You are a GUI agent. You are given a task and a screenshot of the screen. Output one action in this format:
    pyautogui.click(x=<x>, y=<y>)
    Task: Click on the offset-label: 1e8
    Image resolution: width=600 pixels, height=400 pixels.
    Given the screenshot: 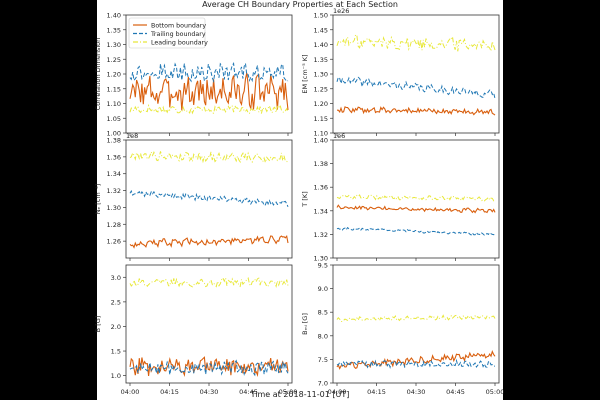 What is the action you would take?
    pyautogui.click(x=132, y=136)
    